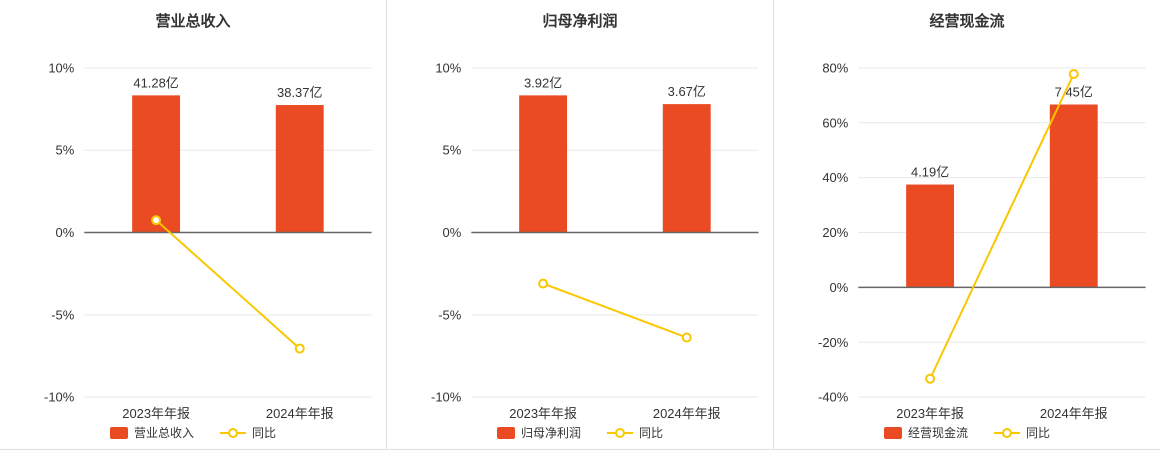  I want to click on legend-net-profit: 归母净利润 同比, so click(580, 436).